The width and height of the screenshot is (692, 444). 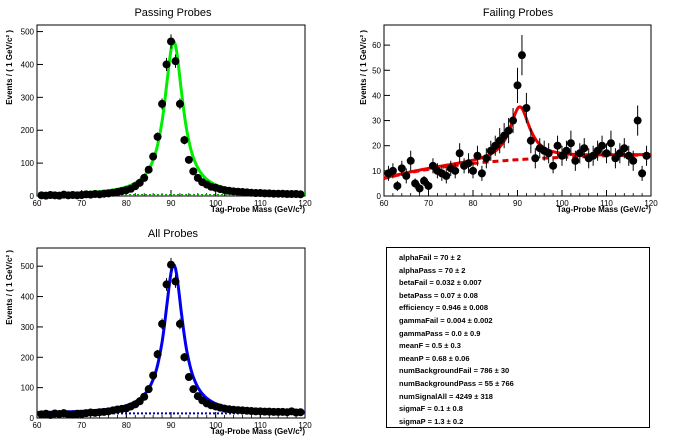 I want to click on param-row: betaFail = 0.032 ± 0.007, so click(x=440, y=282).